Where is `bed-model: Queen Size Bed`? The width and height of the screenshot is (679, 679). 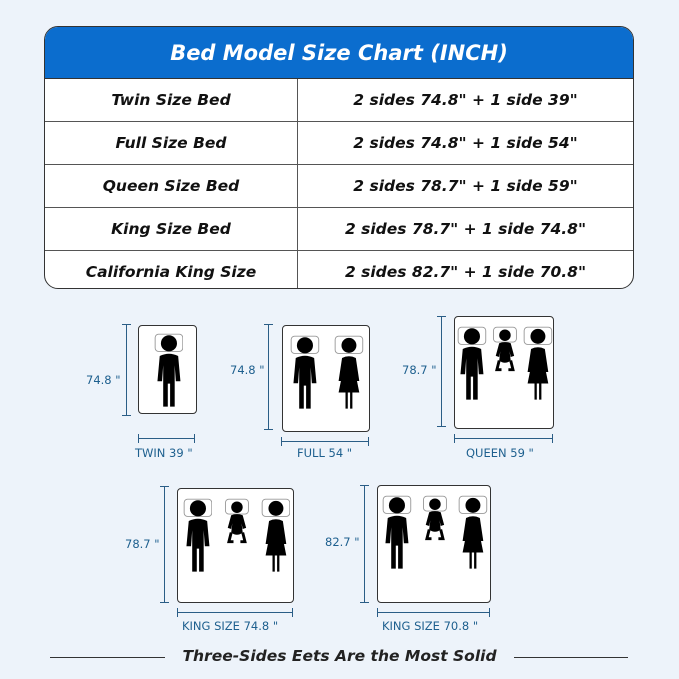 bed-model: Queen Size Bed is located at coordinates (171, 186).